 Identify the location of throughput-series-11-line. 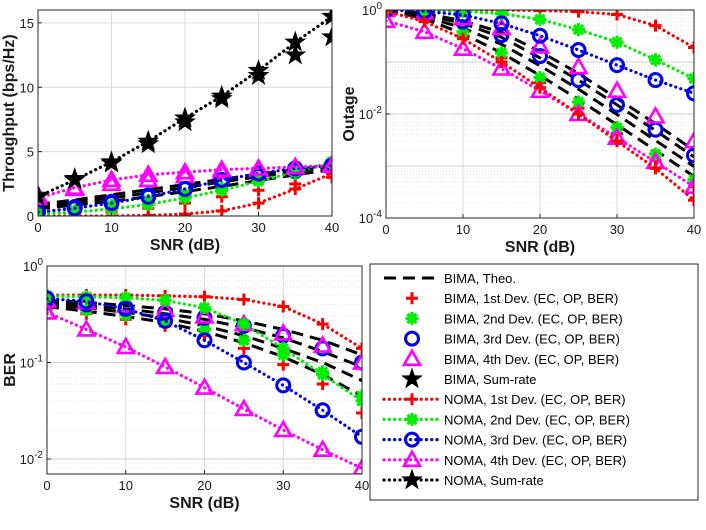
(185, 182).